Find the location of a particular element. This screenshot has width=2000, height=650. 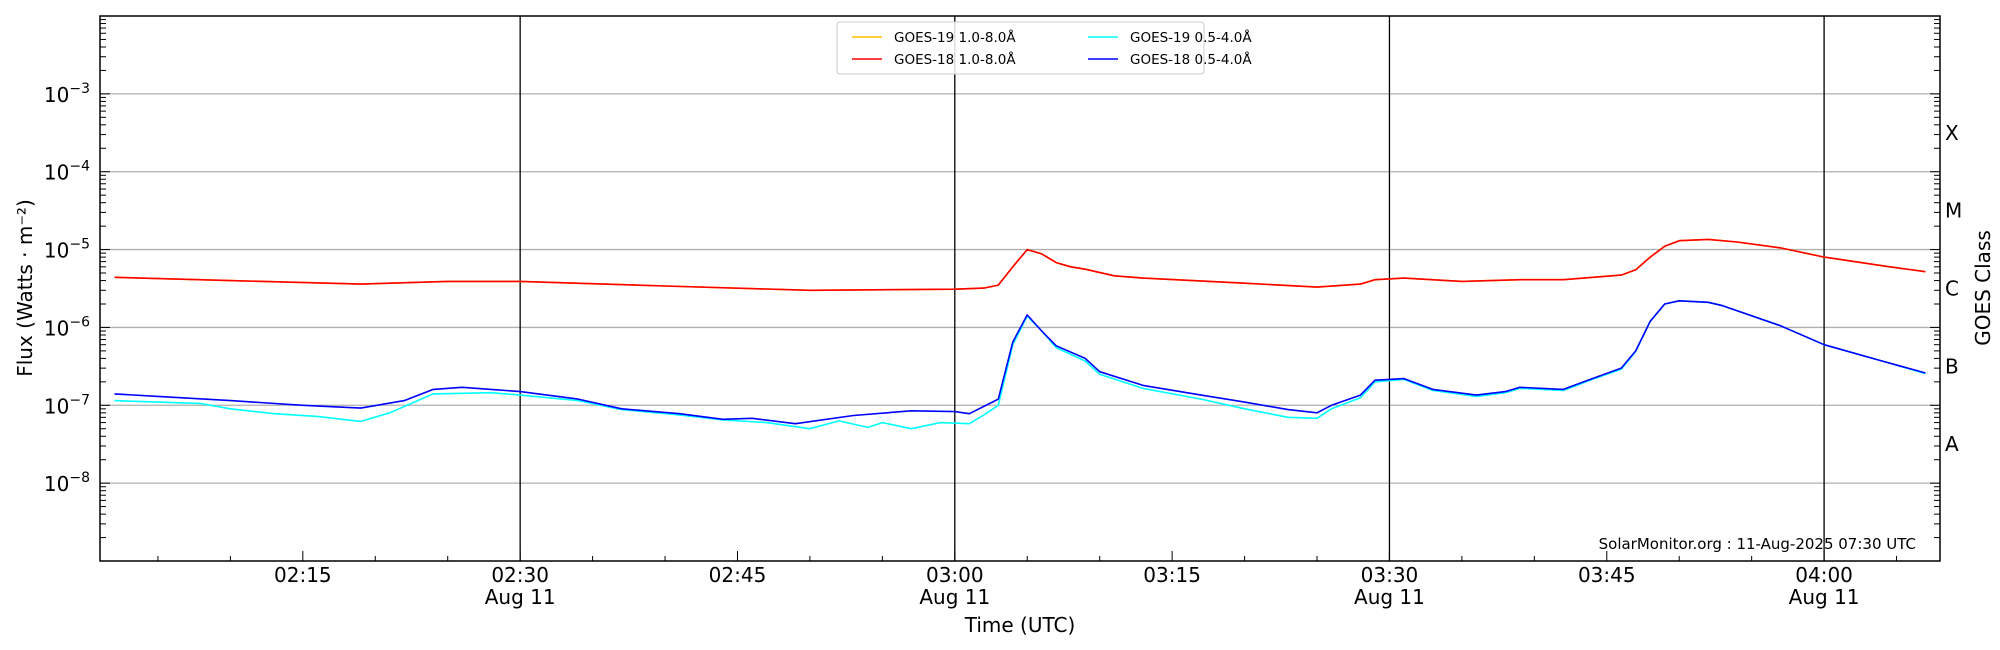

y-tick-label: 10⁻⁷ is located at coordinates (67, 405).